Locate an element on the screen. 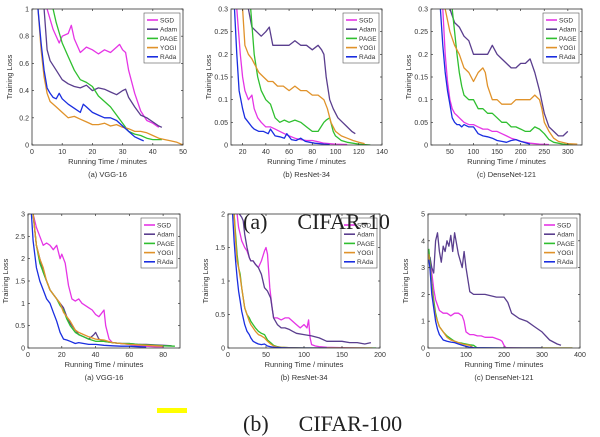 The height and width of the screenshot is (437, 600). x-tick-label: 140 is located at coordinates (382, 152).